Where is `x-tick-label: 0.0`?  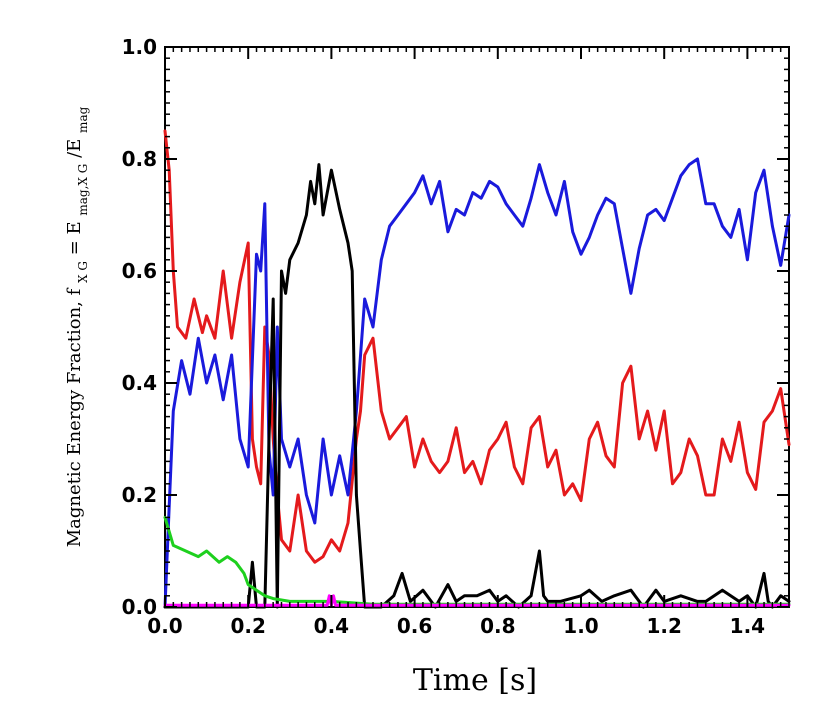 x-tick-label: 0.0 is located at coordinates (164, 626).